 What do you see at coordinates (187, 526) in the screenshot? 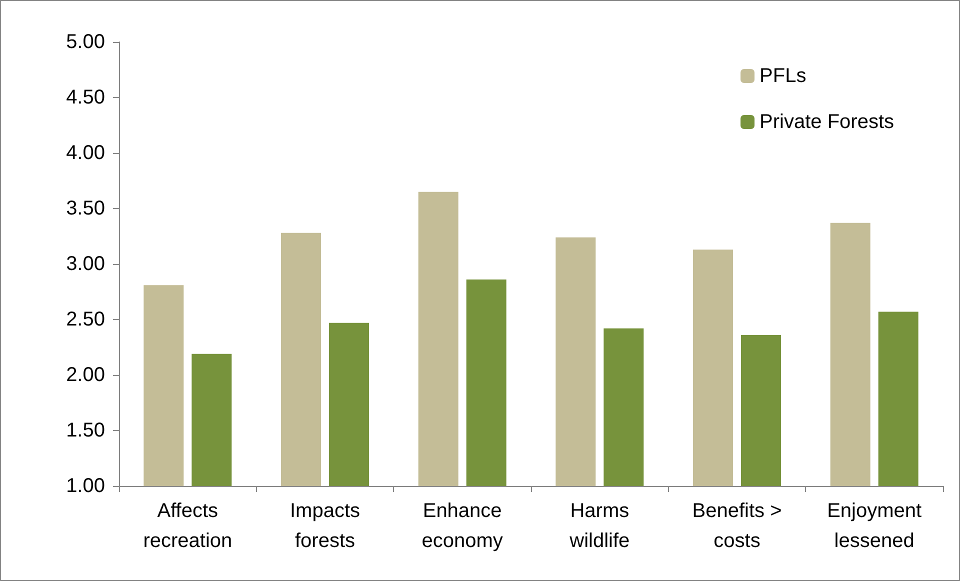
I see `x-tick-label: Affects recreation` at bounding box center [187, 526].